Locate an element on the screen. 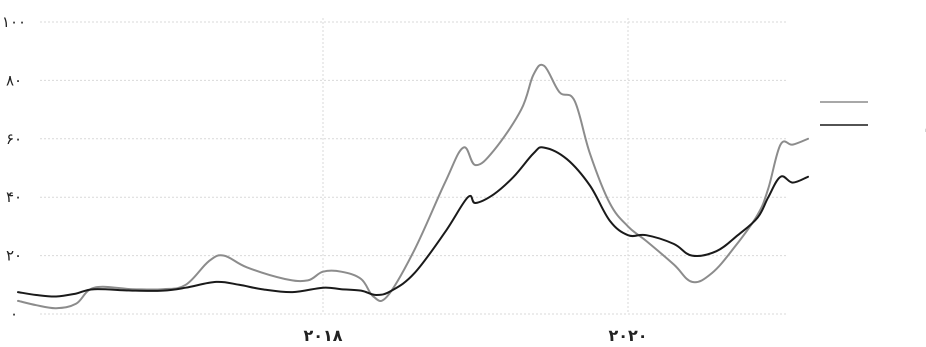 This screenshot has height=347, width=926. y-axis-ticks: ۰ ۲۰ ۴۰ ۶۰ ۸۰ ۱۰۰ is located at coordinates (14, 168).